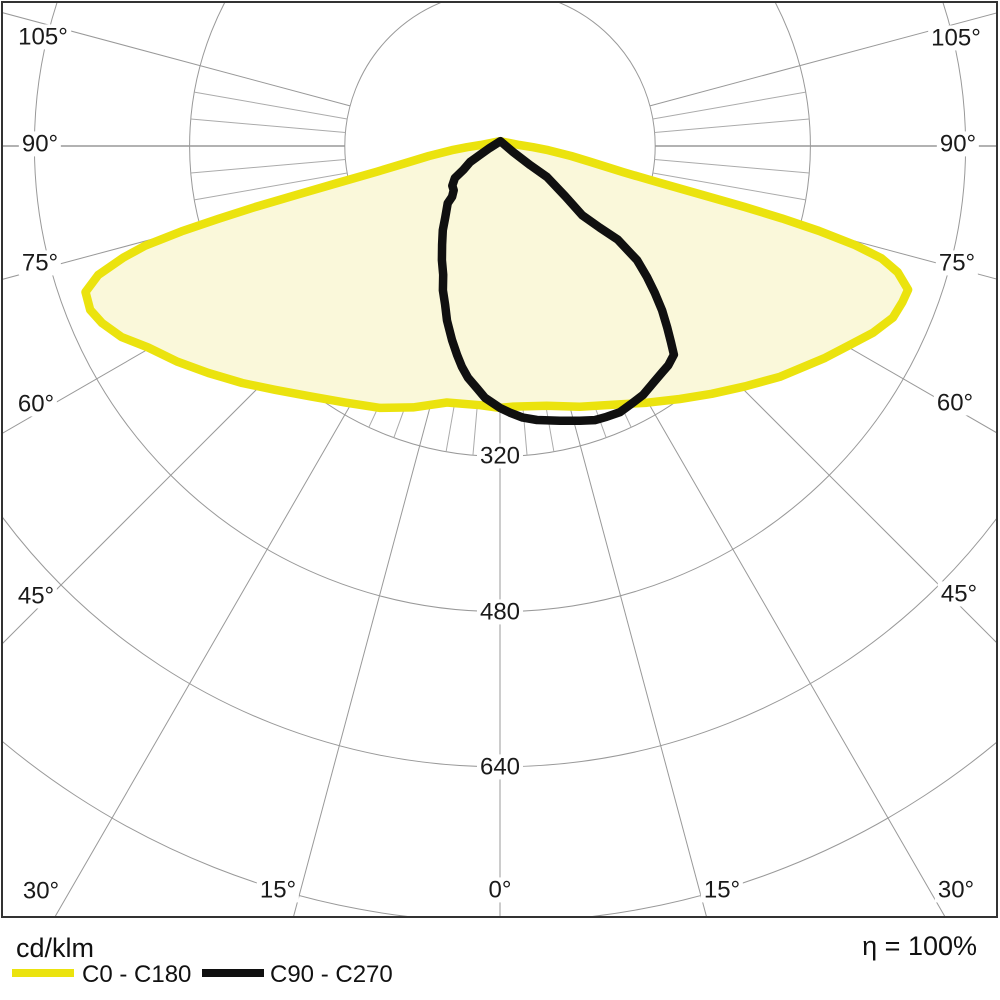 The image size is (1000, 1000). I want to click on radial-tick-label: 320, so click(500, 456).